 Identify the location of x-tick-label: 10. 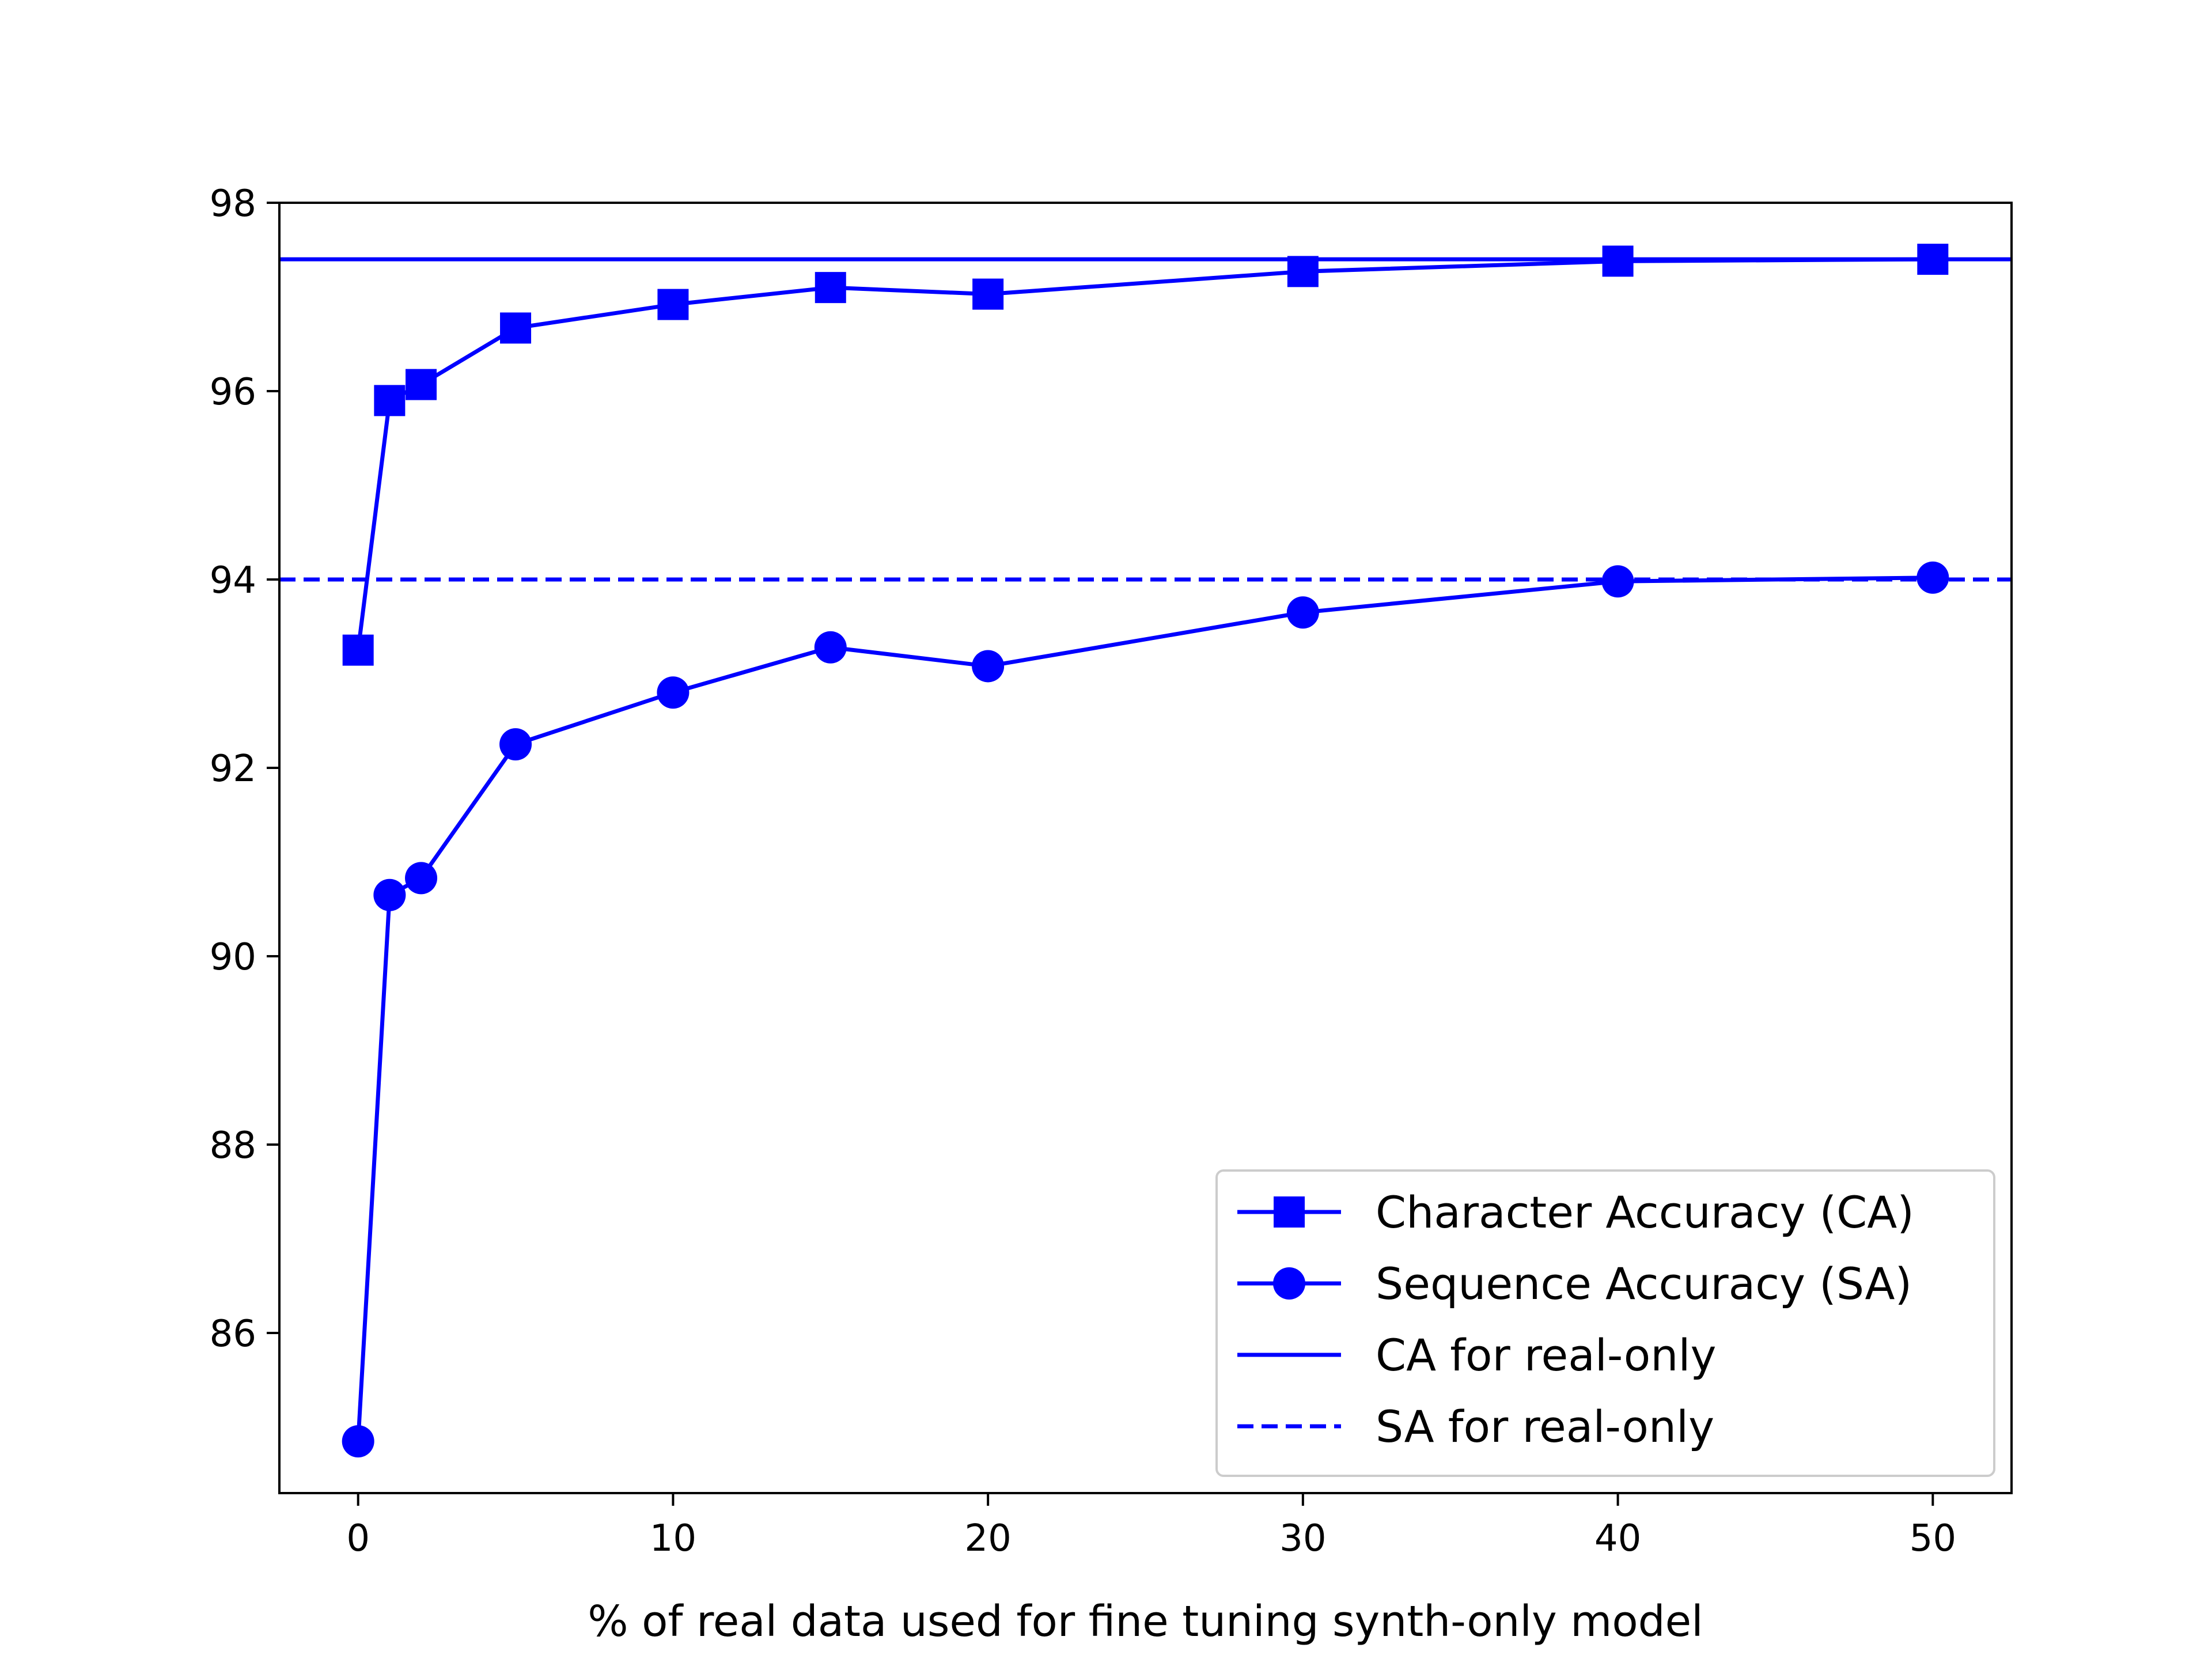
(673, 1538).